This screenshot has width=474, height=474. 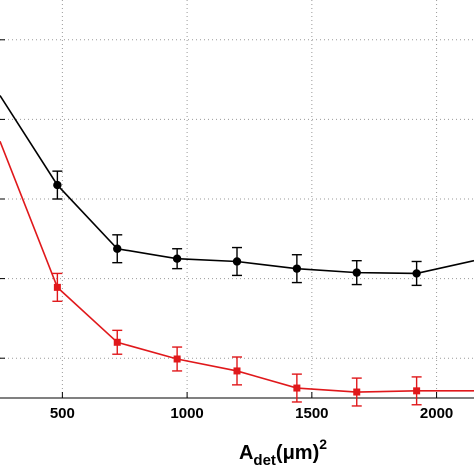 I want to click on x-tick-label: 1500, so click(x=311, y=413).